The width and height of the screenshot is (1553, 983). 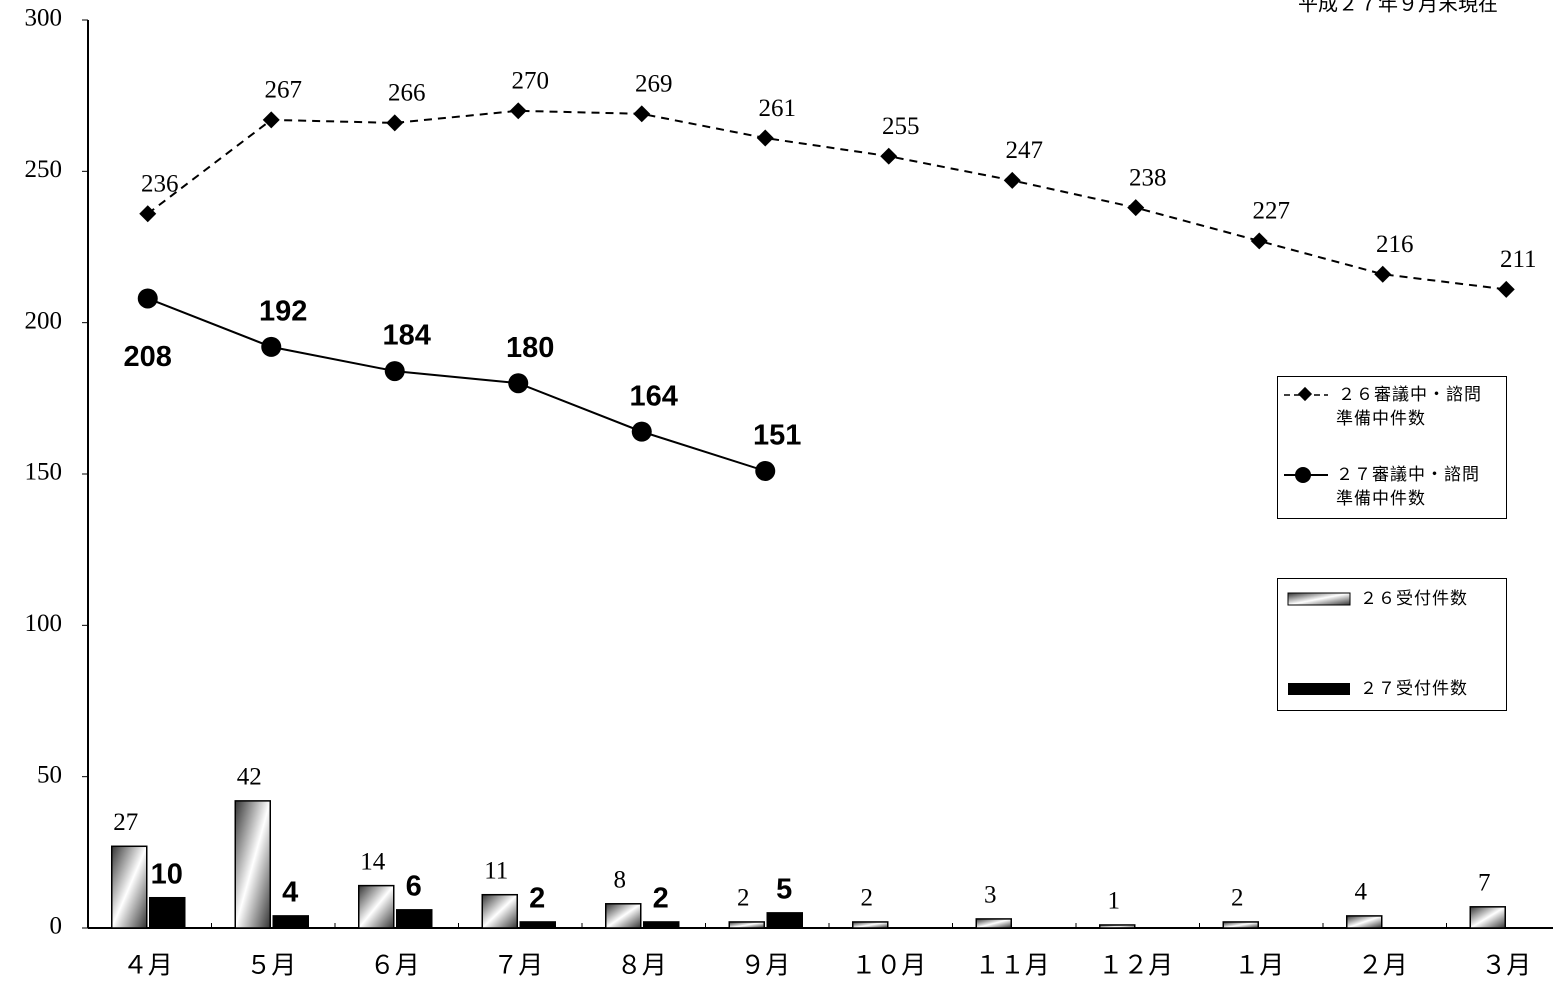 I want to click on x-tick-label: １２月, so click(x=1135, y=966).